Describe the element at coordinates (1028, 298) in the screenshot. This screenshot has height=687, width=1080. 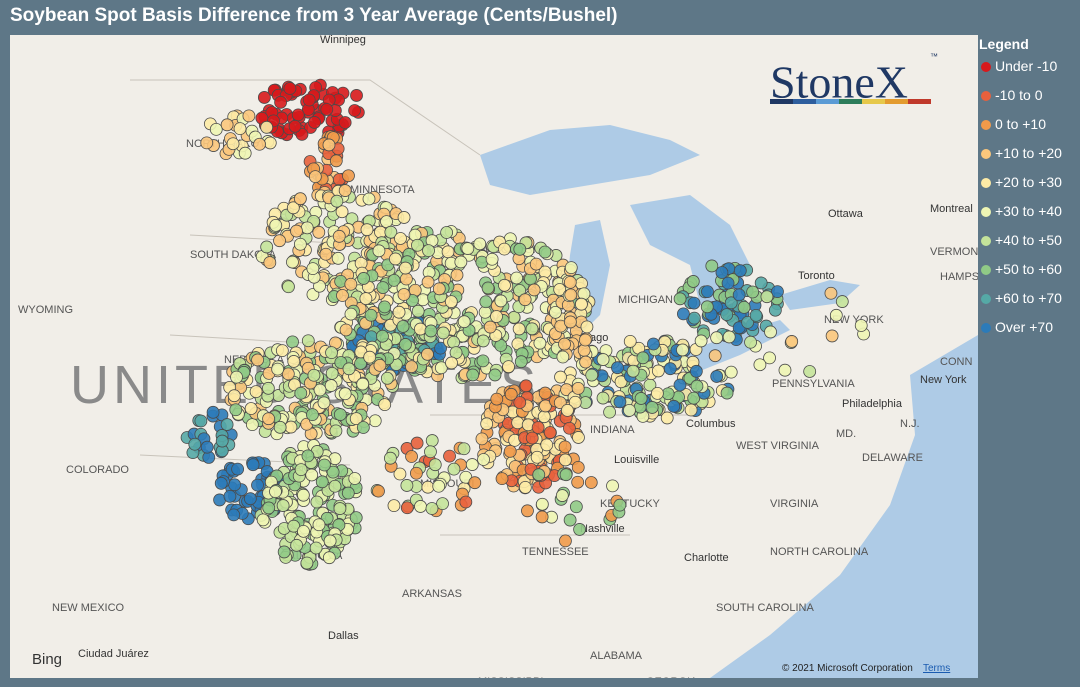
I see `legend-label: +60 to +70` at that location.